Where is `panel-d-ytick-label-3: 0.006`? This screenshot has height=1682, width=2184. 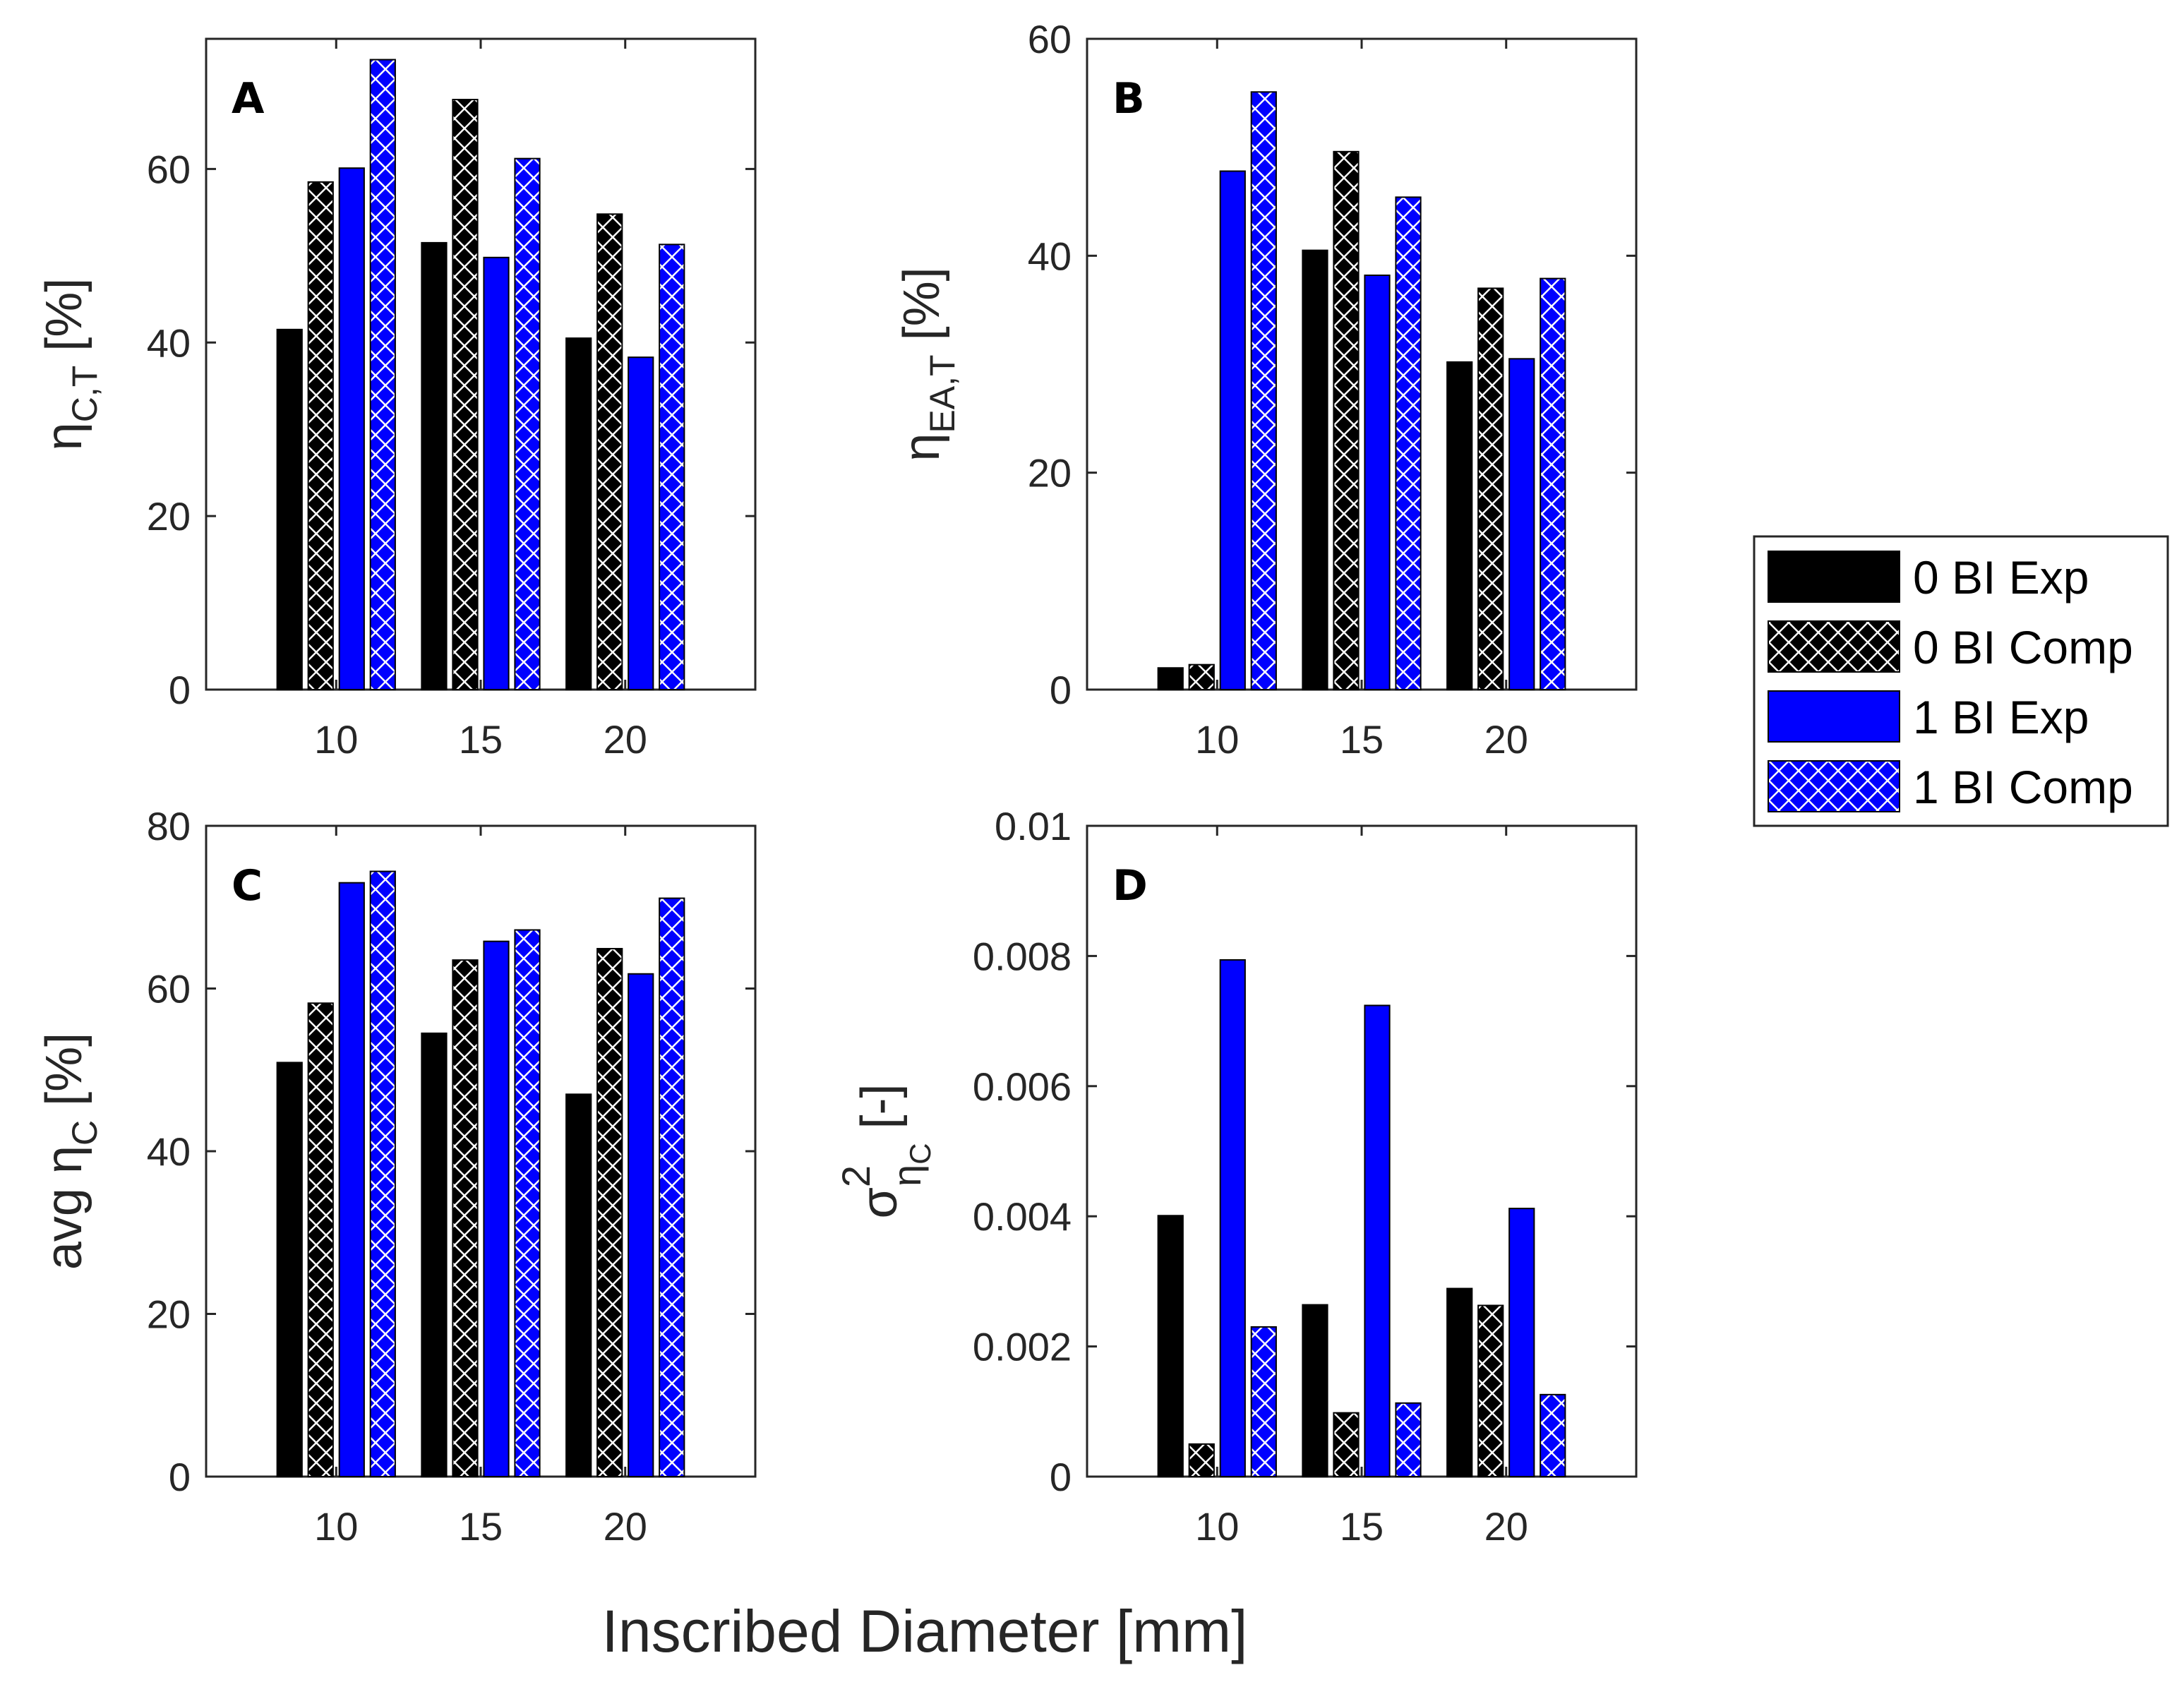
panel-d-ytick-label-3: 0.006 is located at coordinates (1023, 1086).